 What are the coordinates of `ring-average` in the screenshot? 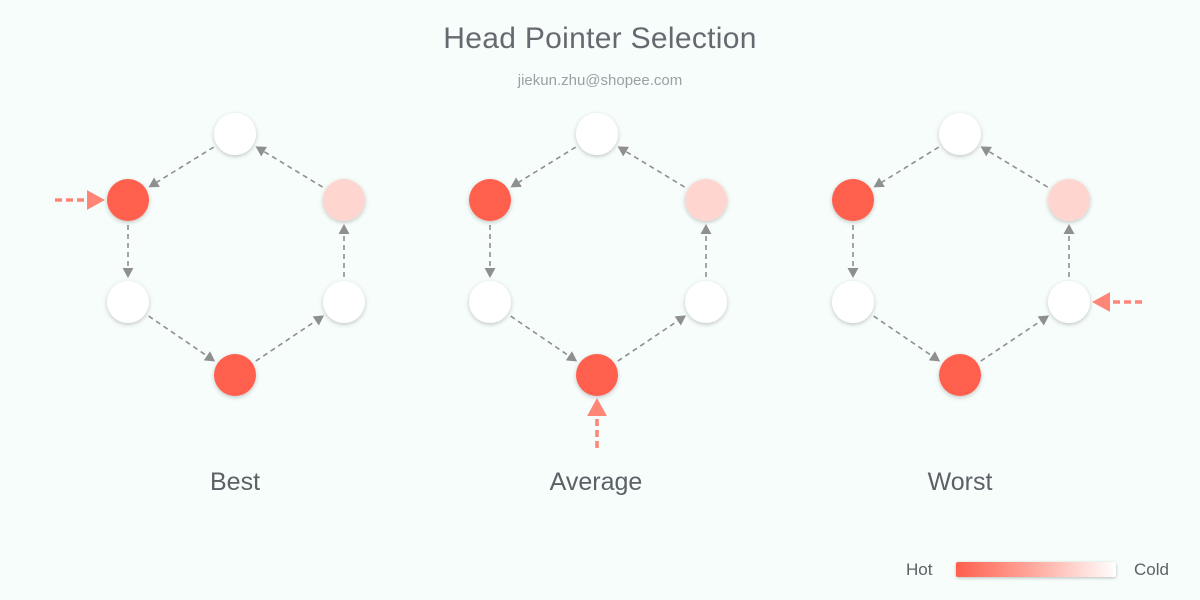 It's located at (598, 280).